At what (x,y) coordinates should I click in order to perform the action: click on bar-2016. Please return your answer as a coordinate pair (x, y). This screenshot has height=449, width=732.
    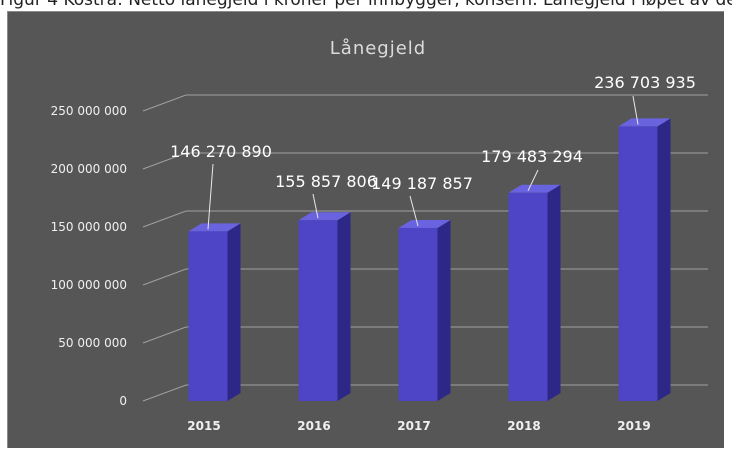
    Looking at the image, I should click on (324, 306).